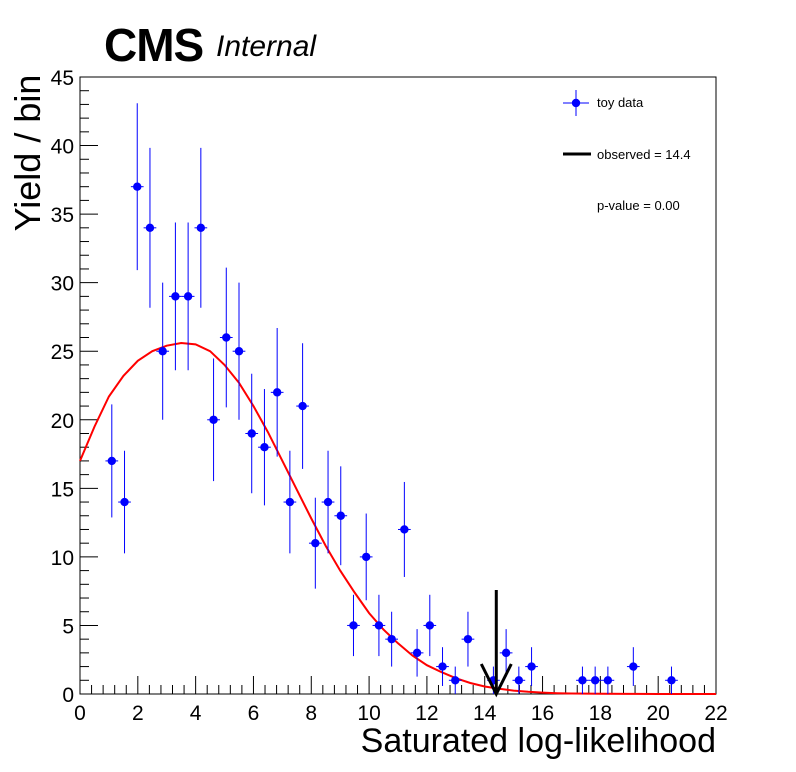 Image resolution: width=796 pixels, height=772 pixels. I want to click on x-tick-label: 2, so click(138, 713).